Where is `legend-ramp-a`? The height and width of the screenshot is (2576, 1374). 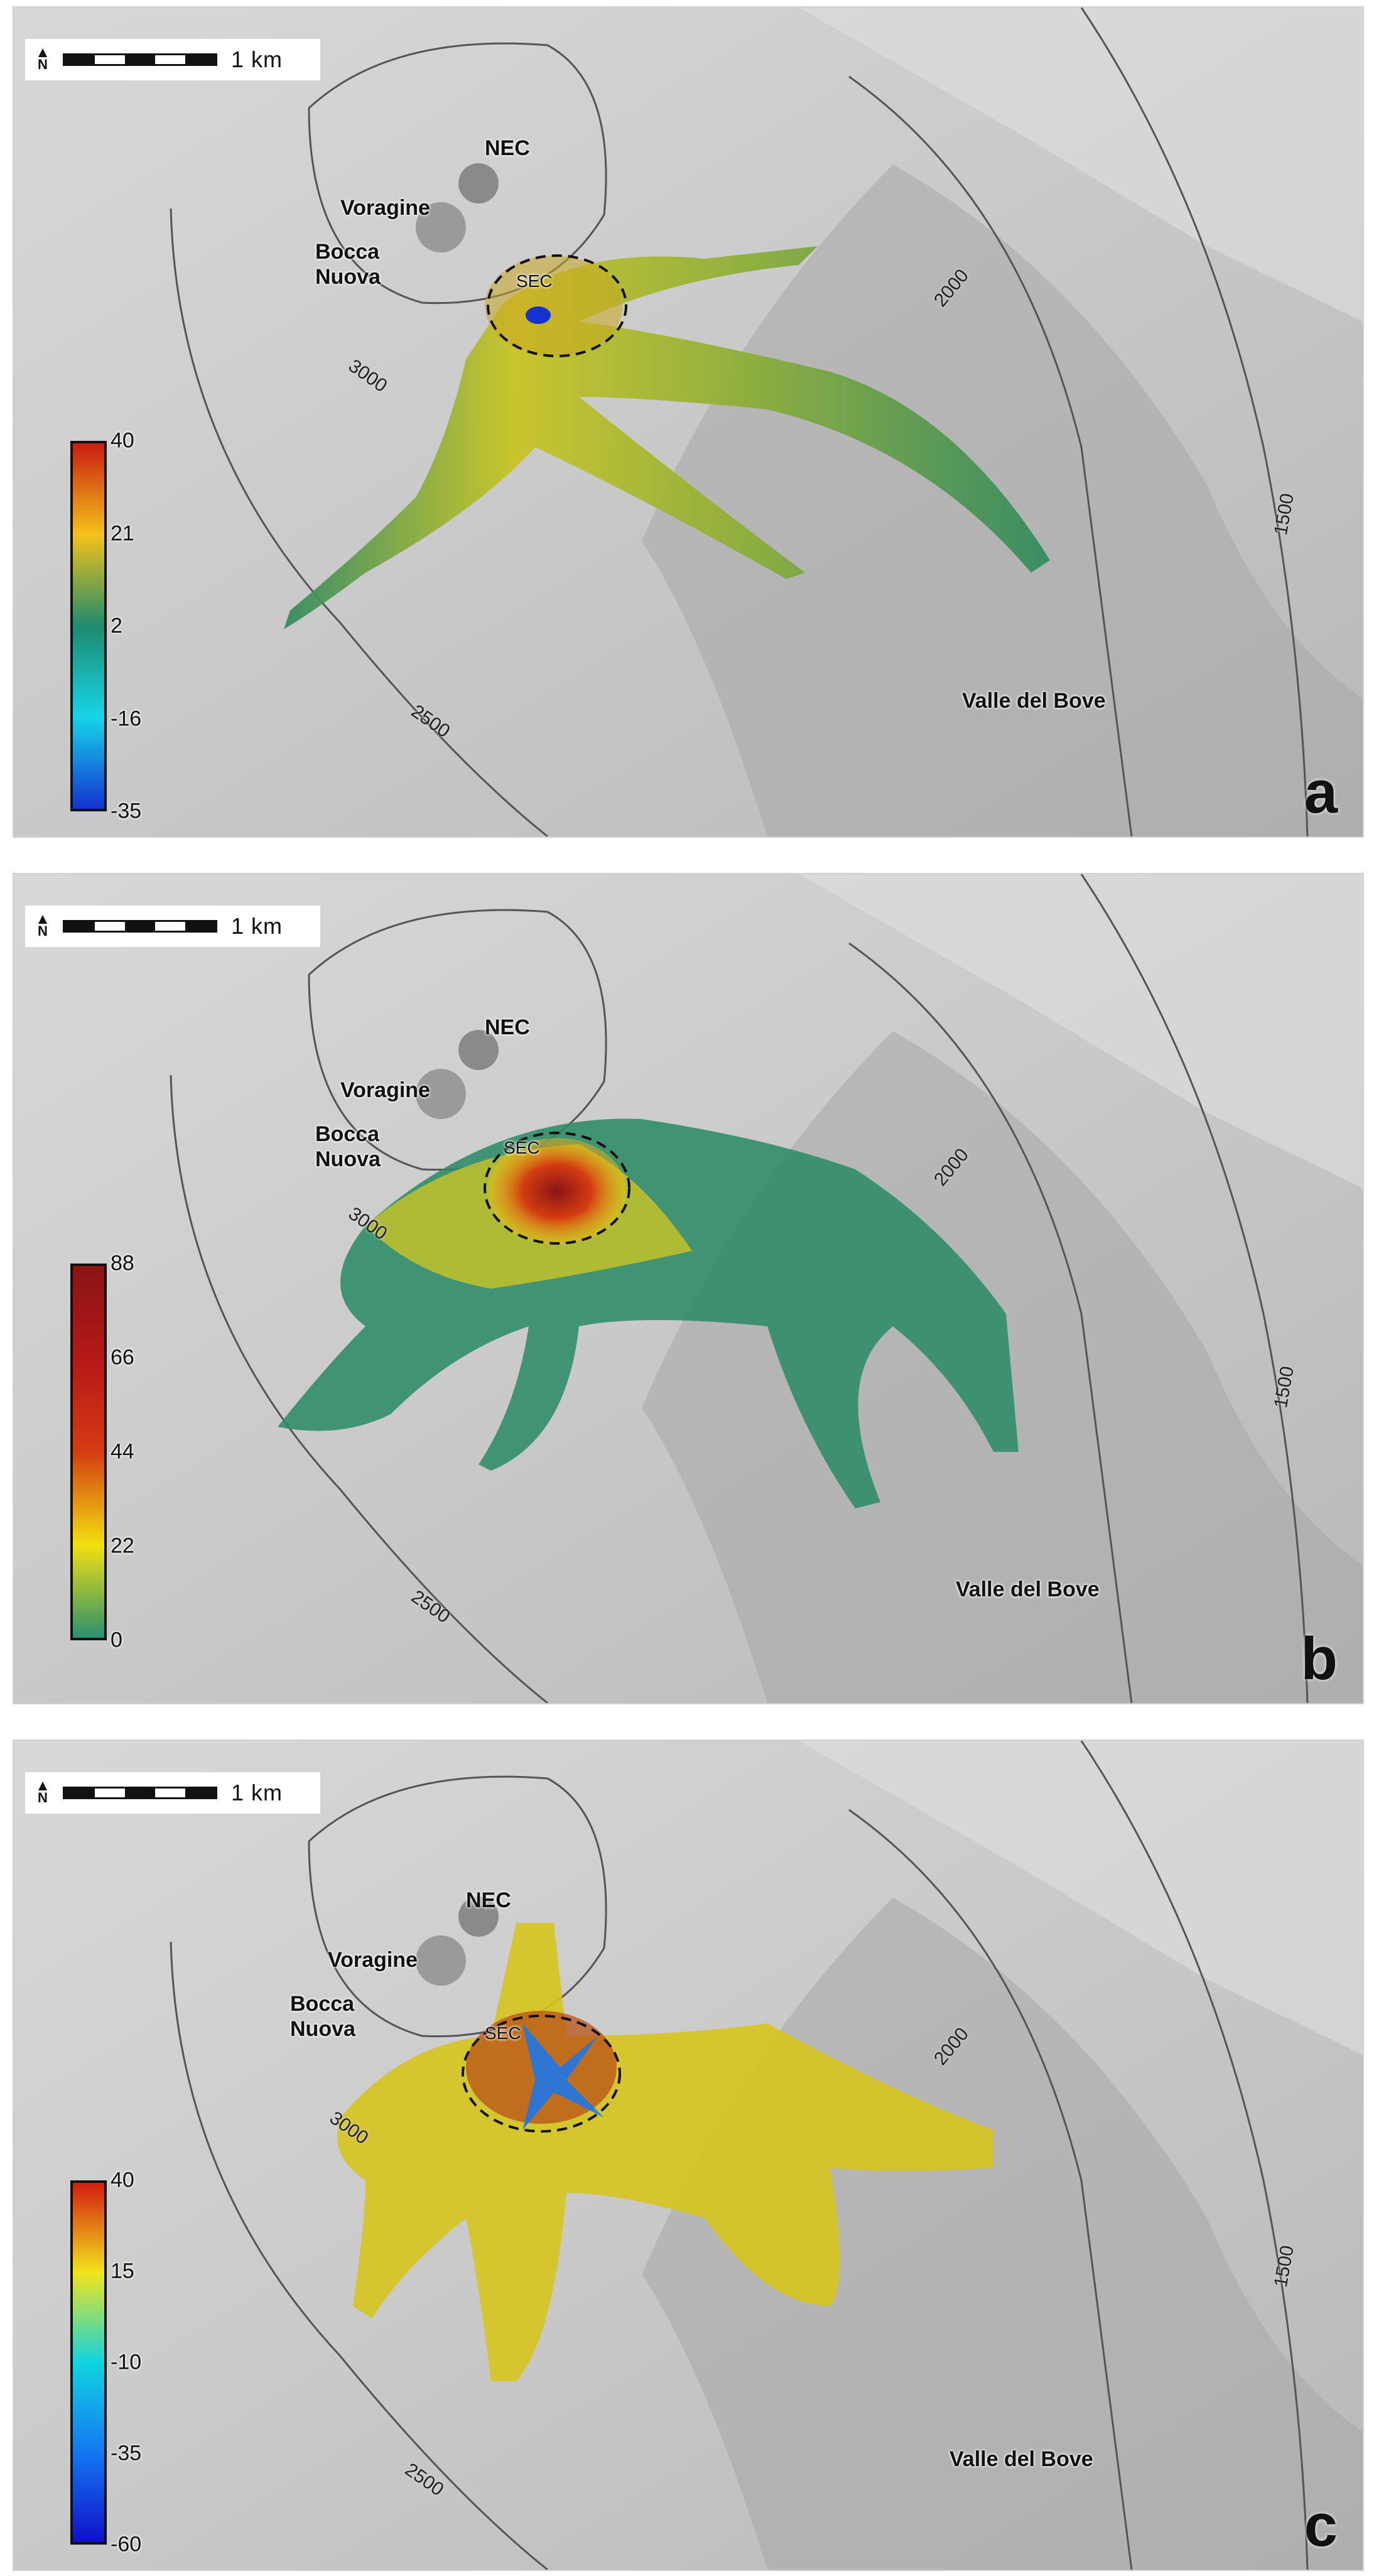
legend-ramp-a is located at coordinates (88, 626).